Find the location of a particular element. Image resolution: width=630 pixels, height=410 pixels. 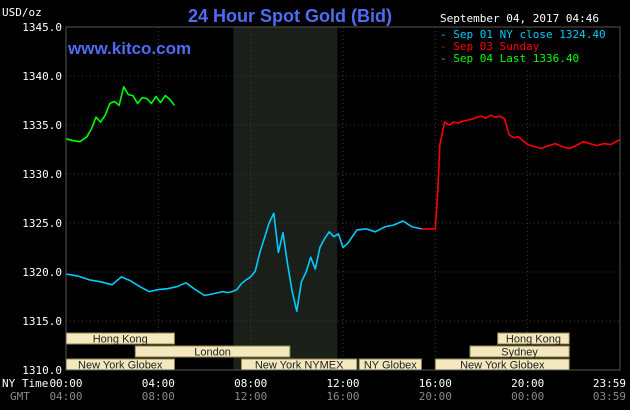

session-label: NY Globex is located at coordinates (390, 366).